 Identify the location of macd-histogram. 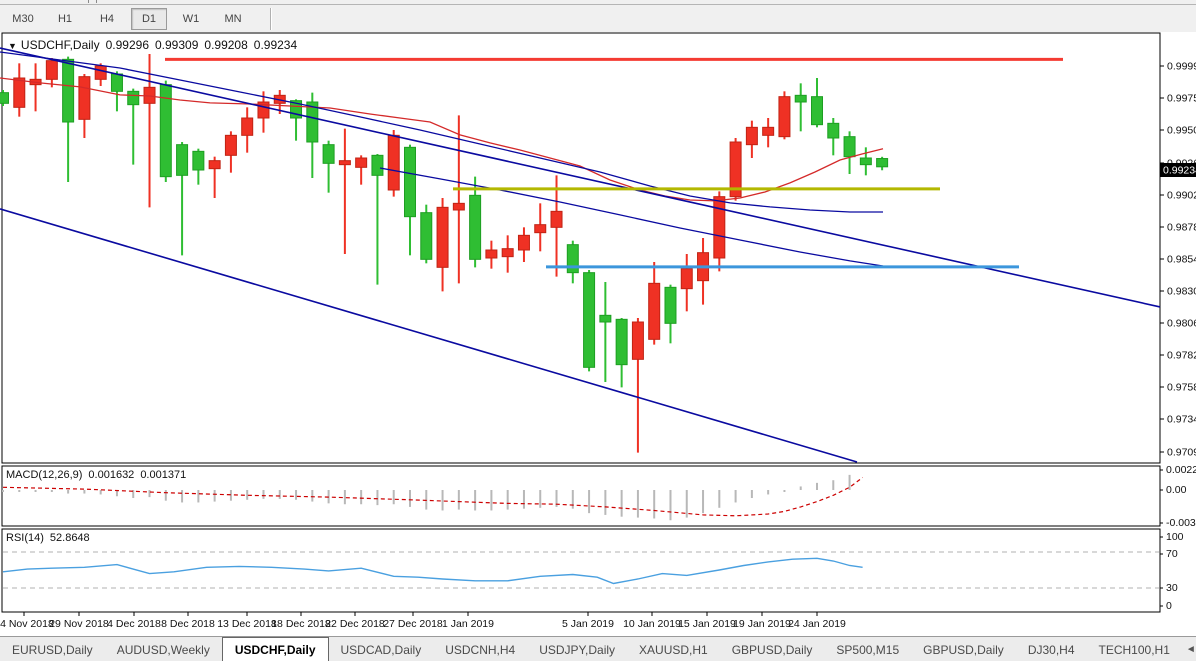
(426, 497).